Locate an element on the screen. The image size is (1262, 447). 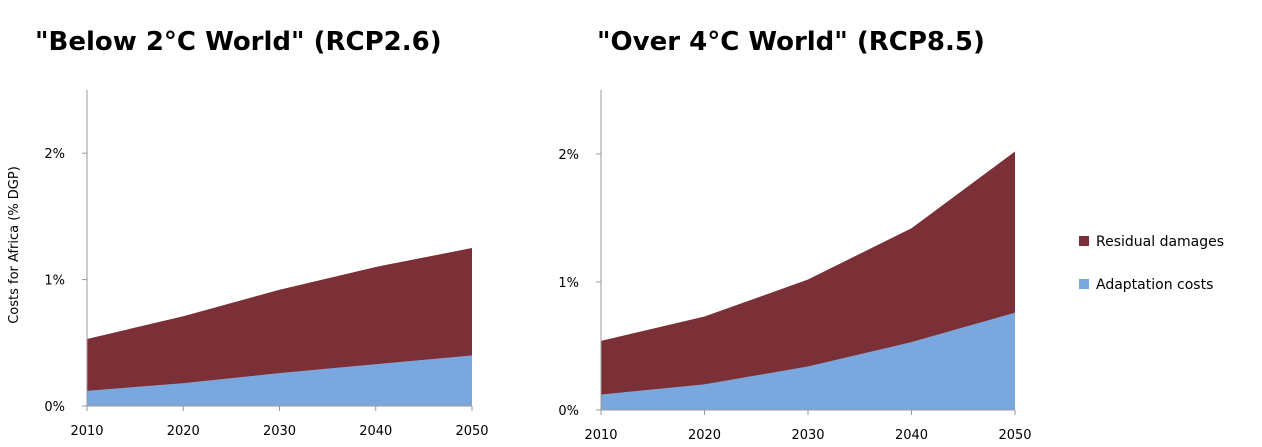
area-residual-damages is located at coordinates (279, 319).